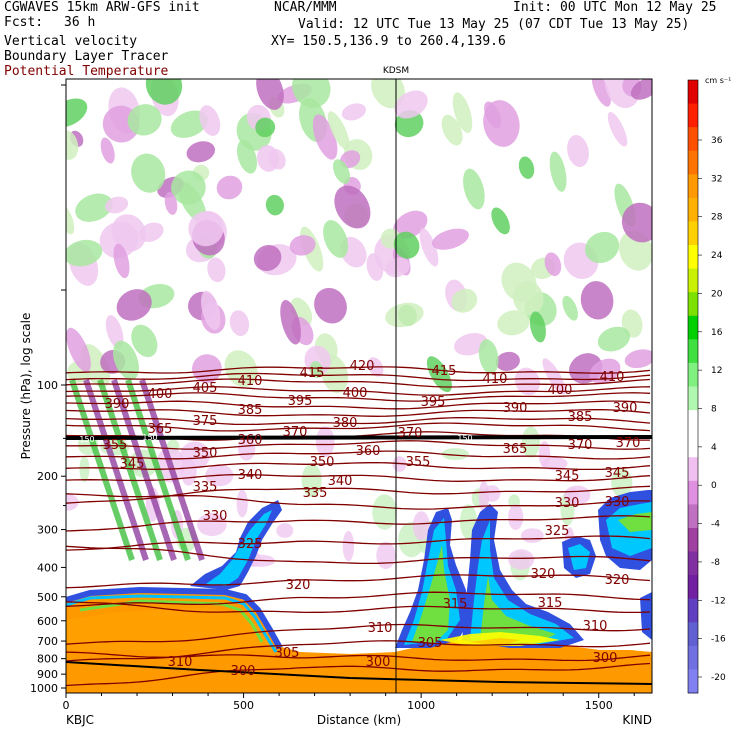 The width and height of the screenshot is (740, 740). Describe the element at coordinates (637, 720) in the screenshot. I see `right-station-label: KIND` at that location.